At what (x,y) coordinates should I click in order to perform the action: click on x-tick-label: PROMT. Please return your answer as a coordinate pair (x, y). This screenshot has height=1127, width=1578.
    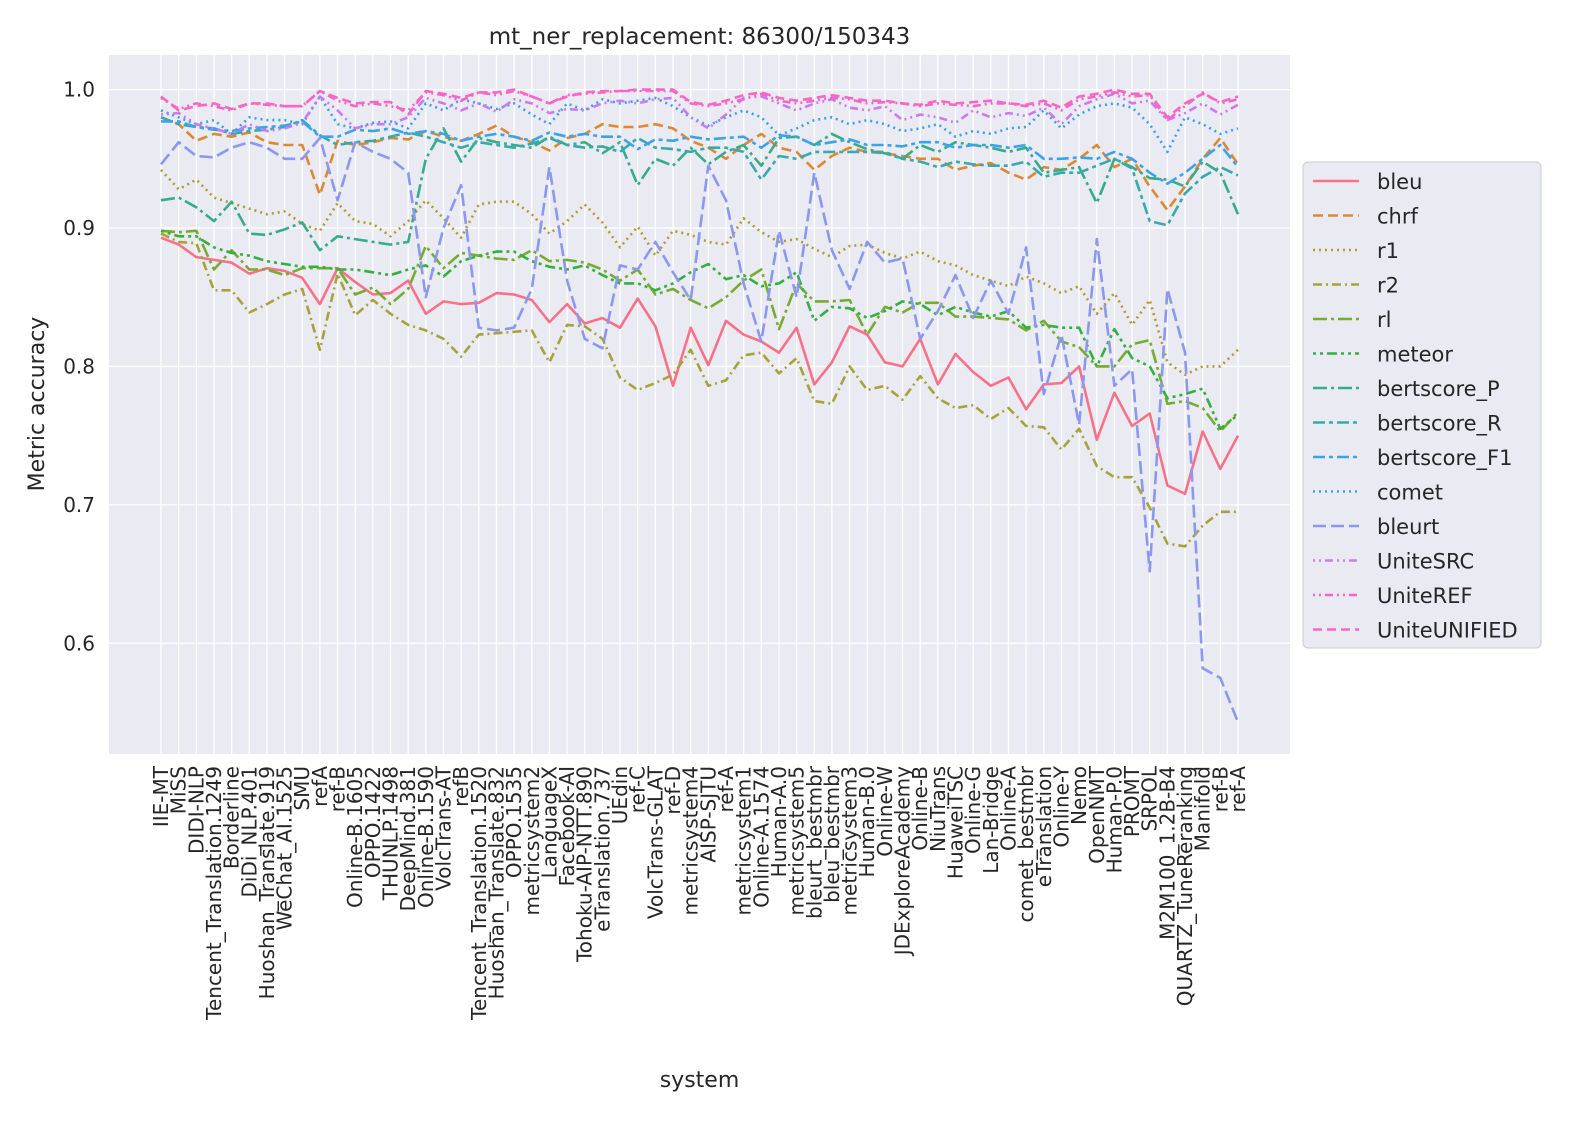
    Looking at the image, I should click on (1132, 801).